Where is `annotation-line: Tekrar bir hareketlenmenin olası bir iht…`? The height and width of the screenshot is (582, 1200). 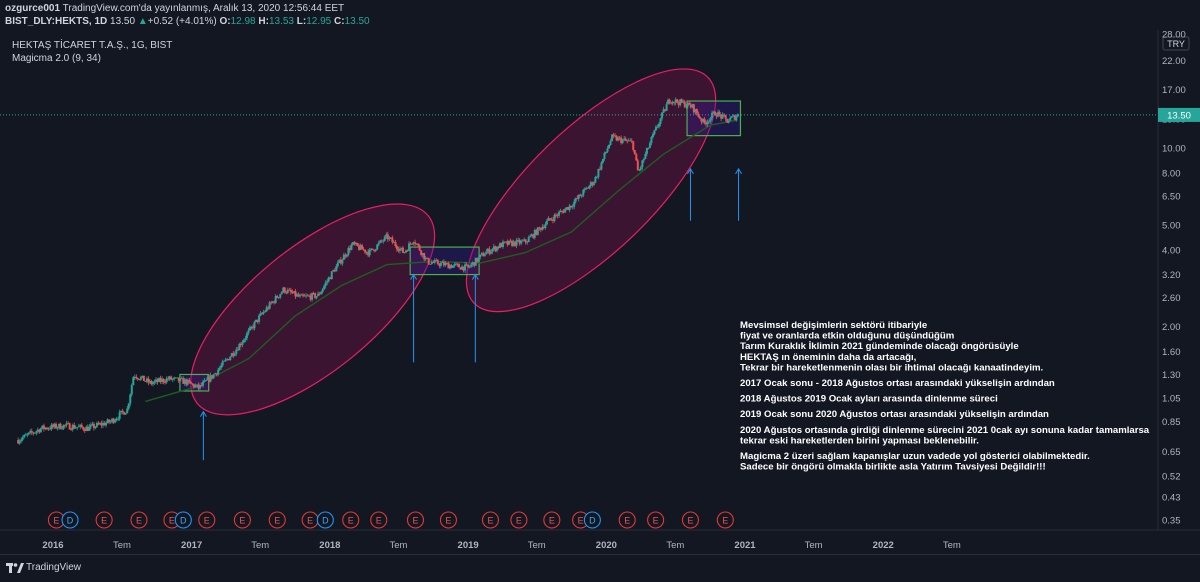
annotation-line: Tekrar bir hareketlenmenin olası bir iht… is located at coordinates (891, 367).